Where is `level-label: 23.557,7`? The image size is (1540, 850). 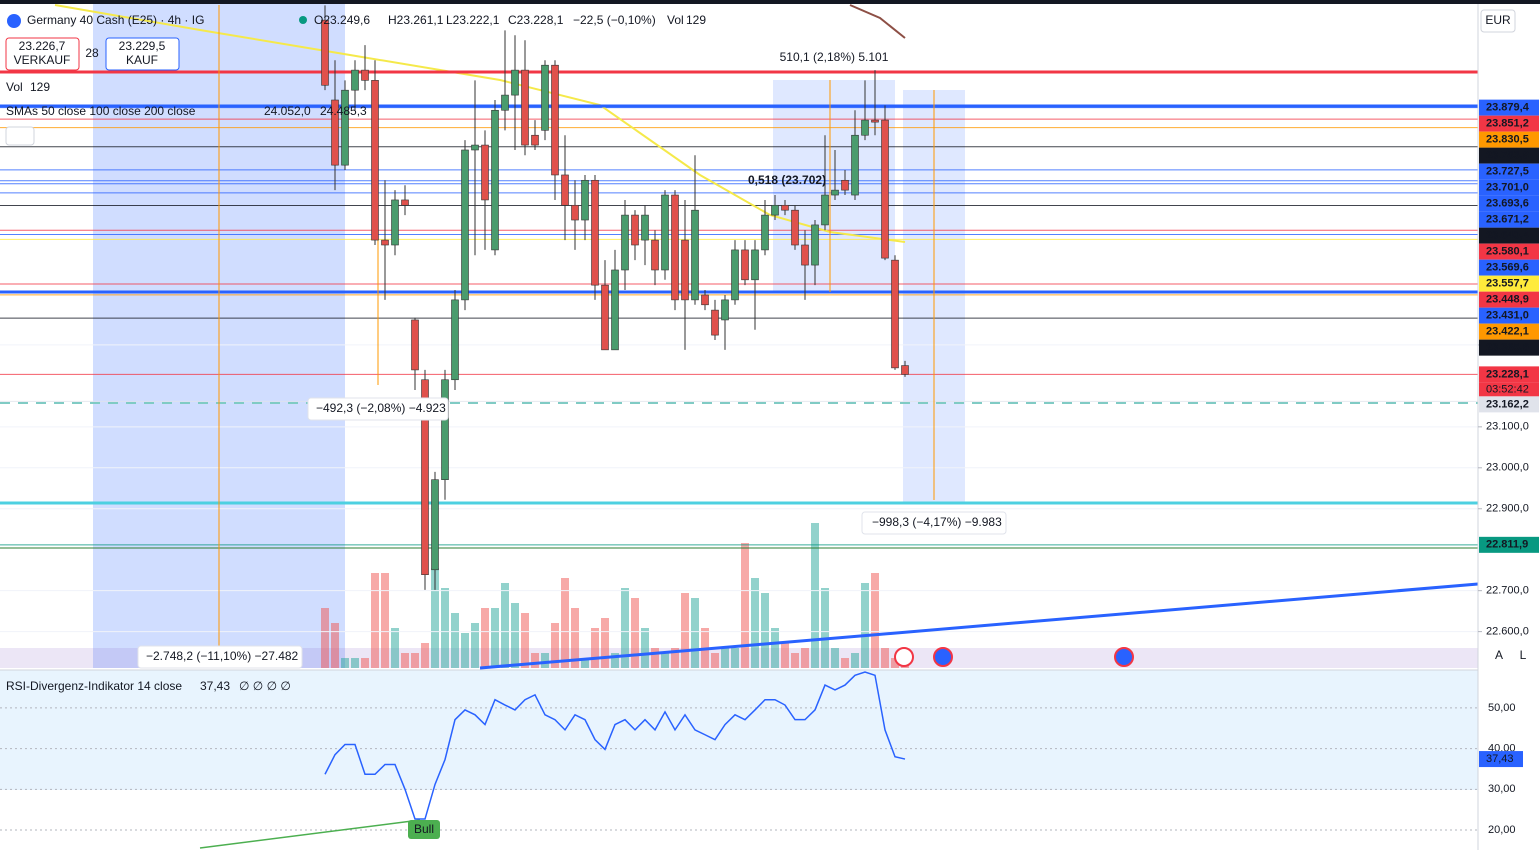 level-label: 23.557,7 is located at coordinates (1507, 284).